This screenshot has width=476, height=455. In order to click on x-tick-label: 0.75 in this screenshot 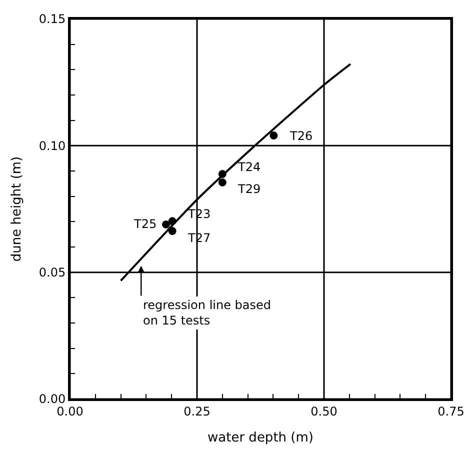, I will do `click(451, 411)`.